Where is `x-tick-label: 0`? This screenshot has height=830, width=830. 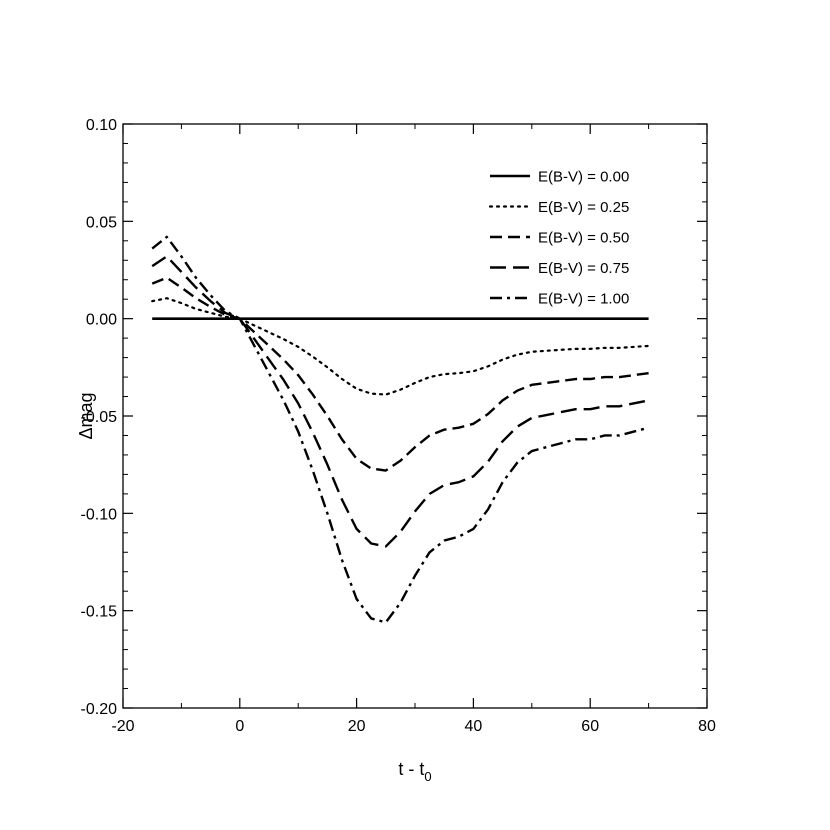
x-tick-label: 0 is located at coordinates (239, 726).